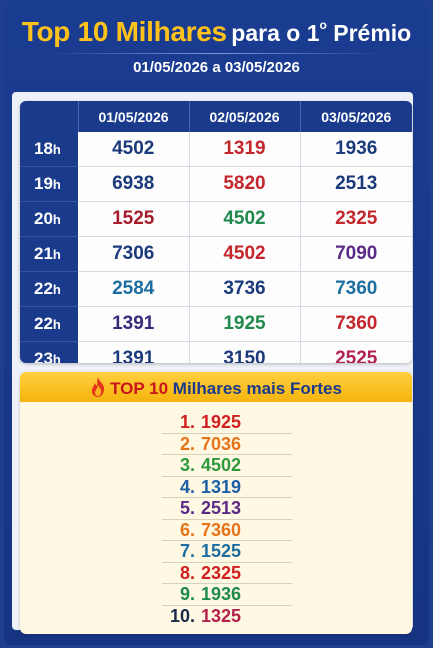 The height and width of the screenshot is (648, 433). What do you see at coordinates (245, 289) in the screenshot?
I see `number-cell: 3736` at bounding box center [245, 289].